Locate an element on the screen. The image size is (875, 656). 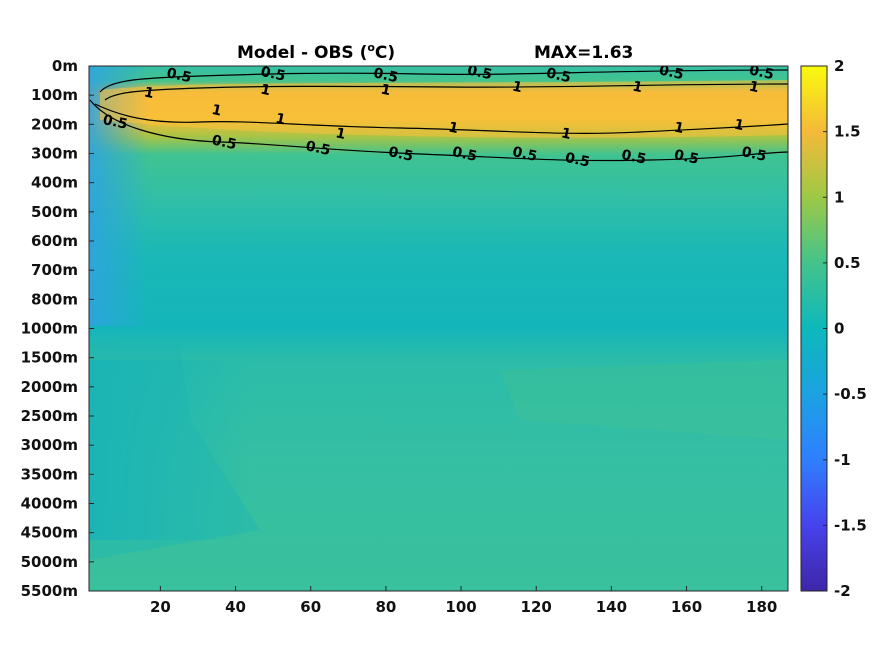
y-tick-label: 200m is located at coordinates (54, 124).